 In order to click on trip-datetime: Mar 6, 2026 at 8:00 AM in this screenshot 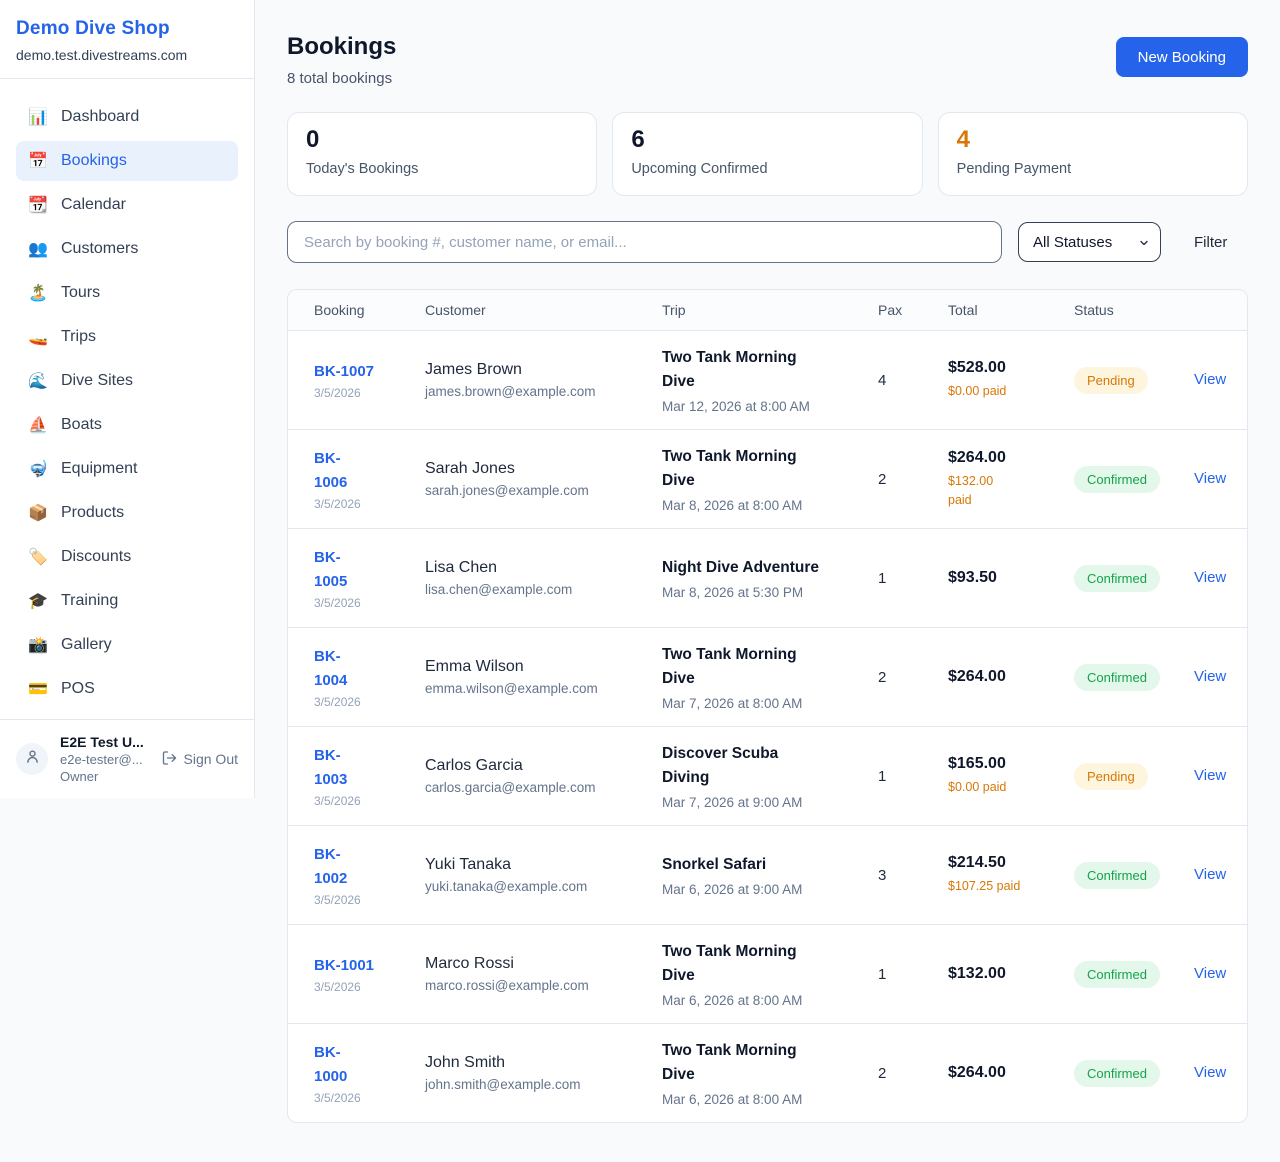, I will do `click(732, 1000)`.